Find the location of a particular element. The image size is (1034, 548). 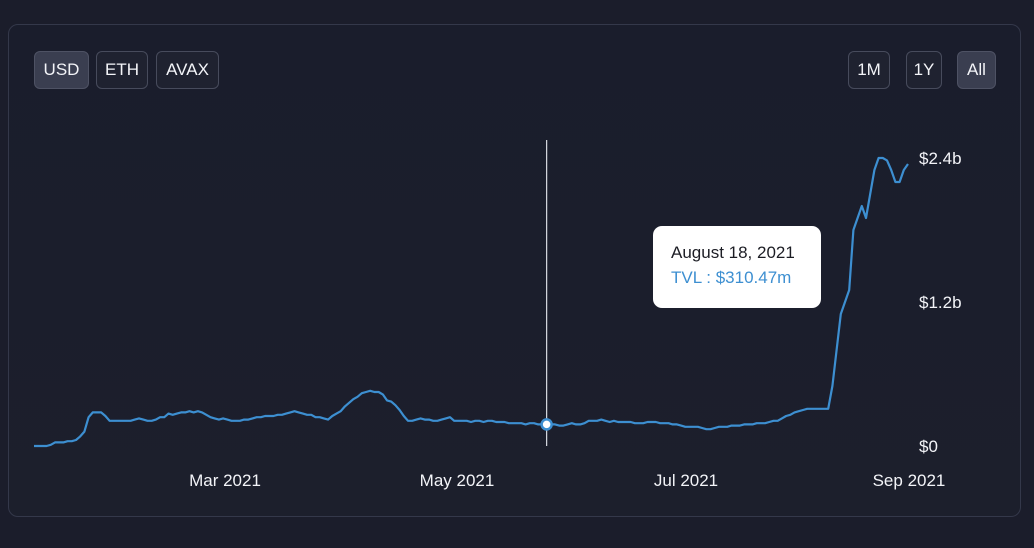

tooltip-value: $310.47m is located at coordinates (753, 277).